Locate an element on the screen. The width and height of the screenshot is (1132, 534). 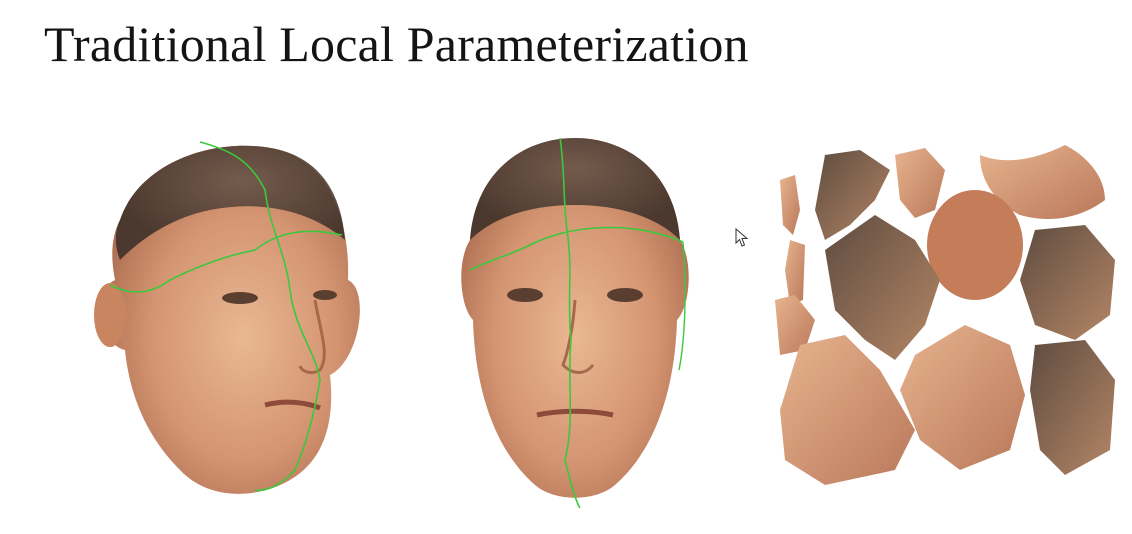
face-front-seam-jaw is located at coordinates (682, 306).